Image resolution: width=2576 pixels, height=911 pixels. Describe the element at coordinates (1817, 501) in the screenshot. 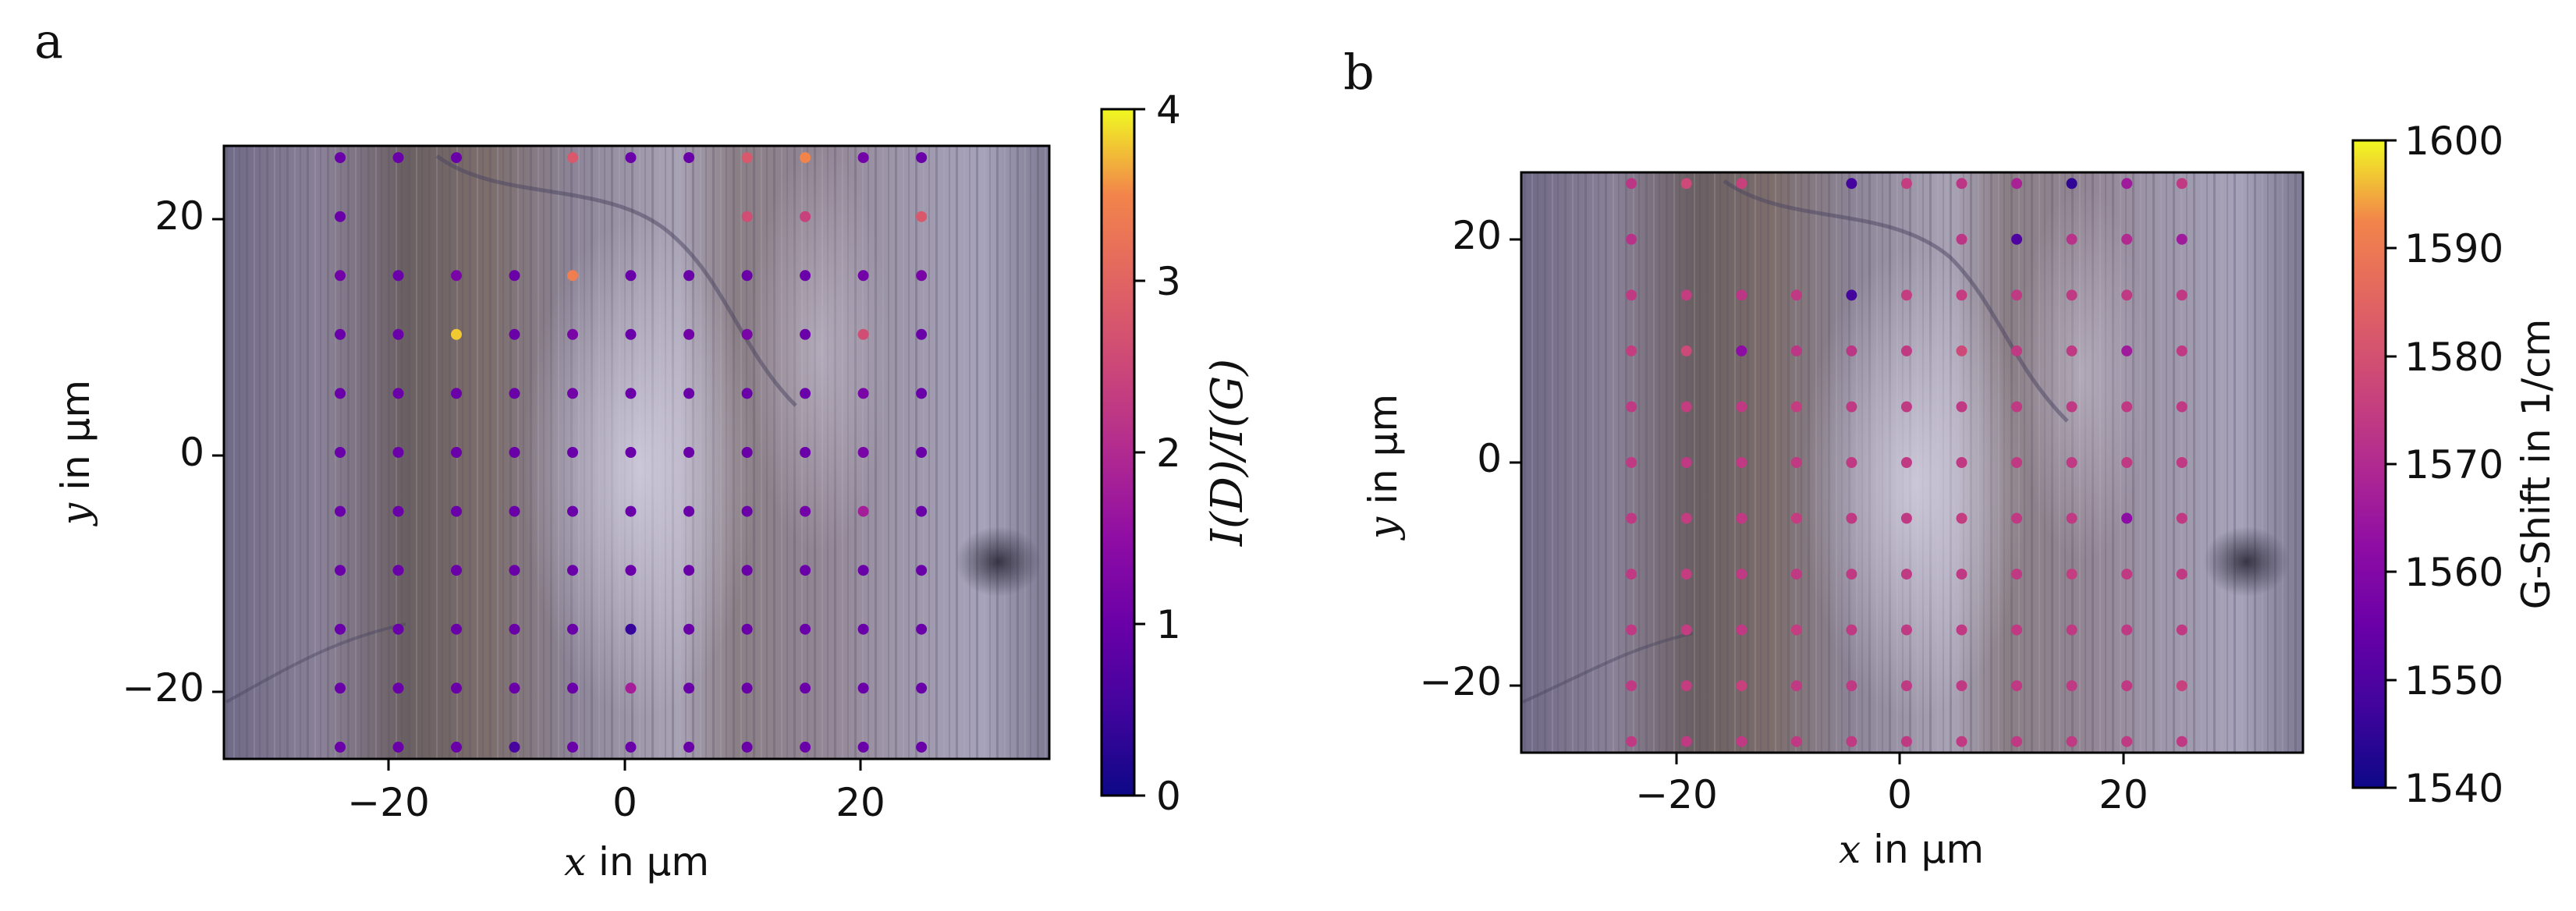

I see `panel-b-ticks` at that location.